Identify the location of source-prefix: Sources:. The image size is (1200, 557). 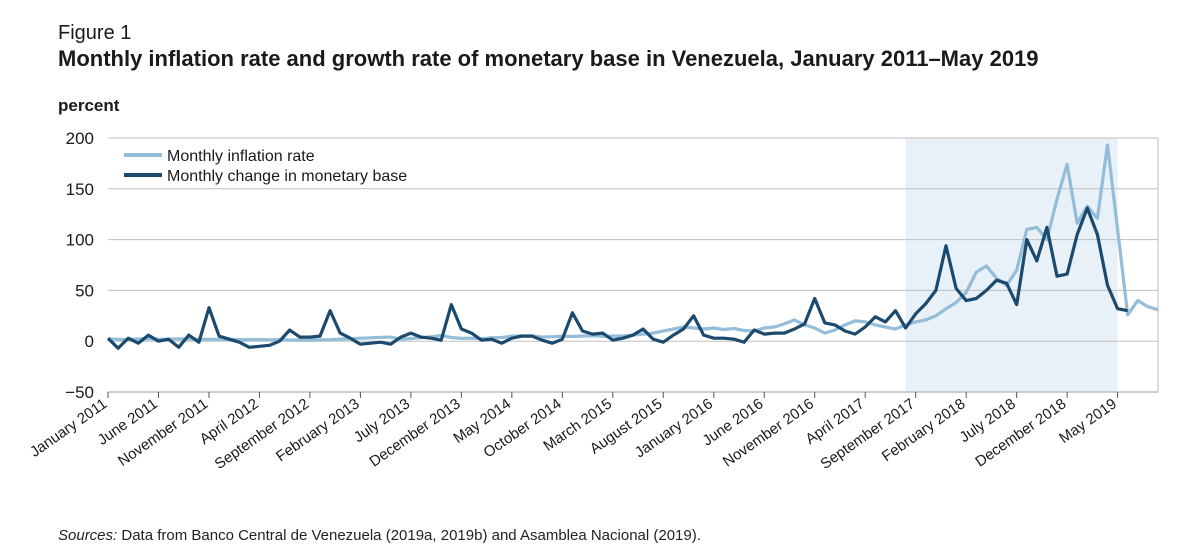
(88, 535).